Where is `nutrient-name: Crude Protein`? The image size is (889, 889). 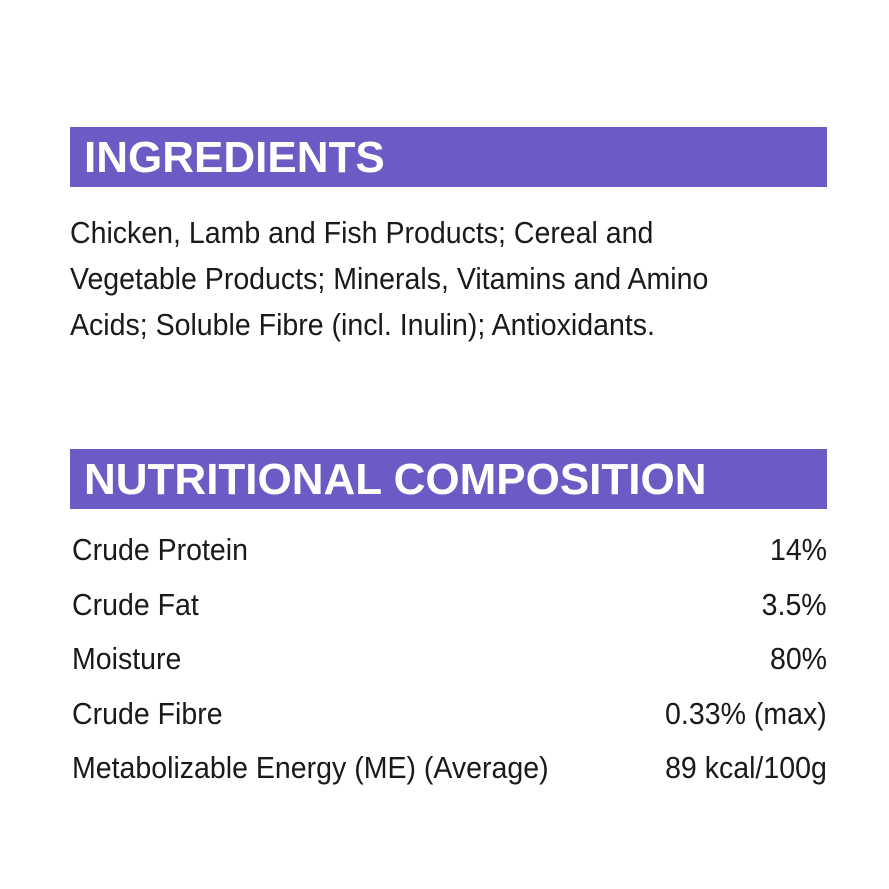
nutrient-name: Crude Protein is located at coordinates (160, 549).